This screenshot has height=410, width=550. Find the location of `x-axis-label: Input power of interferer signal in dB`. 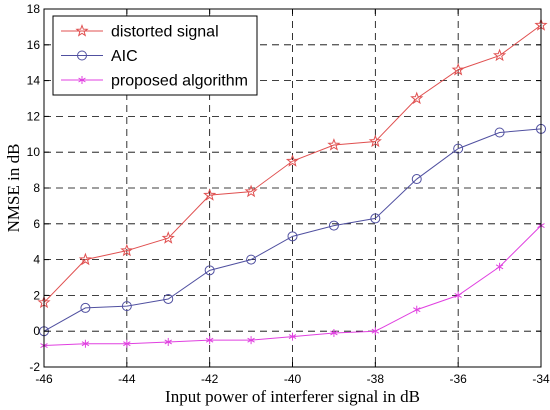

x-axis-label: Input power of interferer signal in dB is located at coordinates (292, 396).